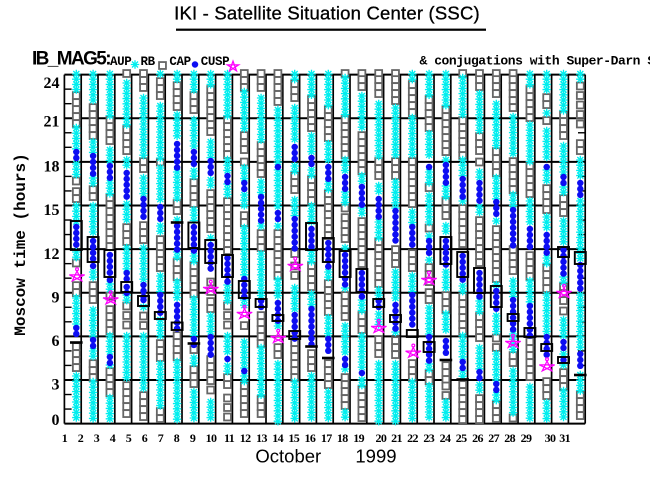 This screenshot has width=650, height=500. What do you see at coordinates (215, 62) in the screenshot?
I see `svg-text: CUSP` at bounding box center [215, 62].